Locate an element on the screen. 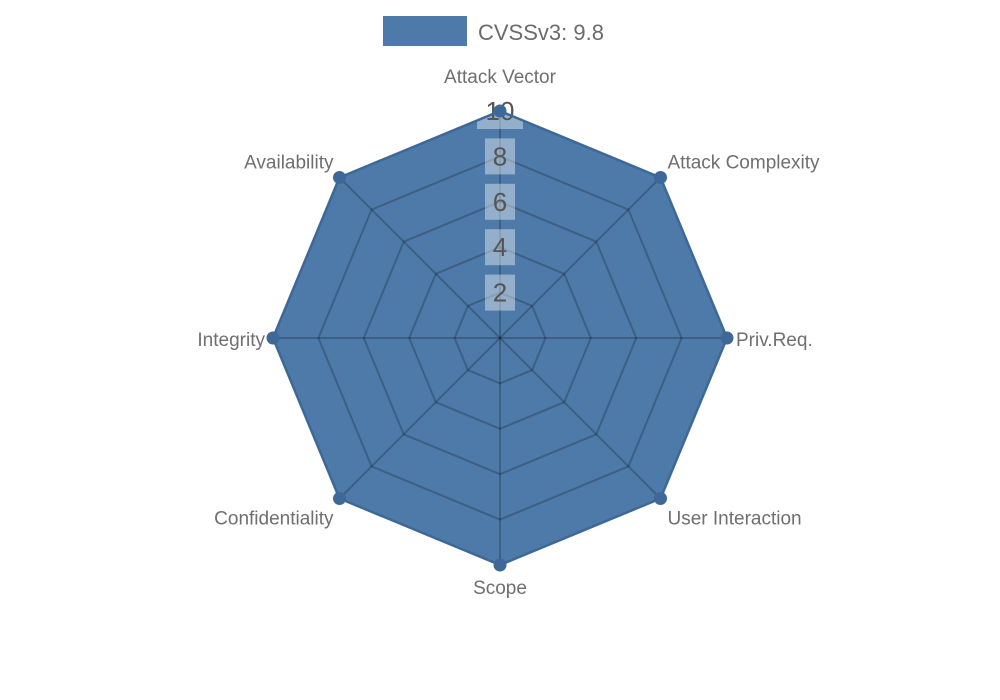 This screenshot has height=700, width=1000. axis-label-priv-req: Priv.Req. is located at coordinates (774, 340).